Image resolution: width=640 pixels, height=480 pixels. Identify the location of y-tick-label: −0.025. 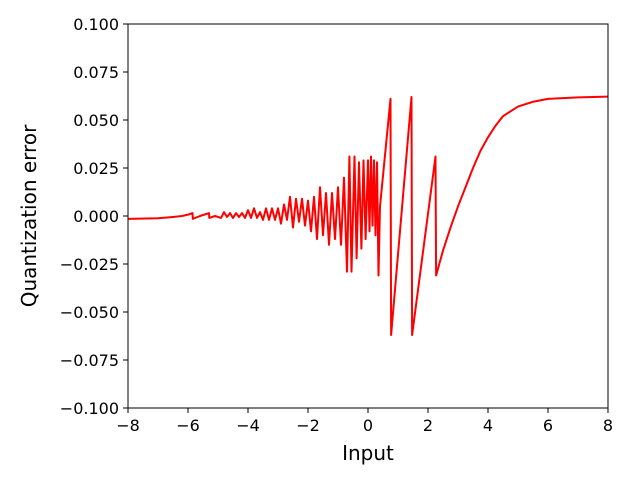
(89, 264).